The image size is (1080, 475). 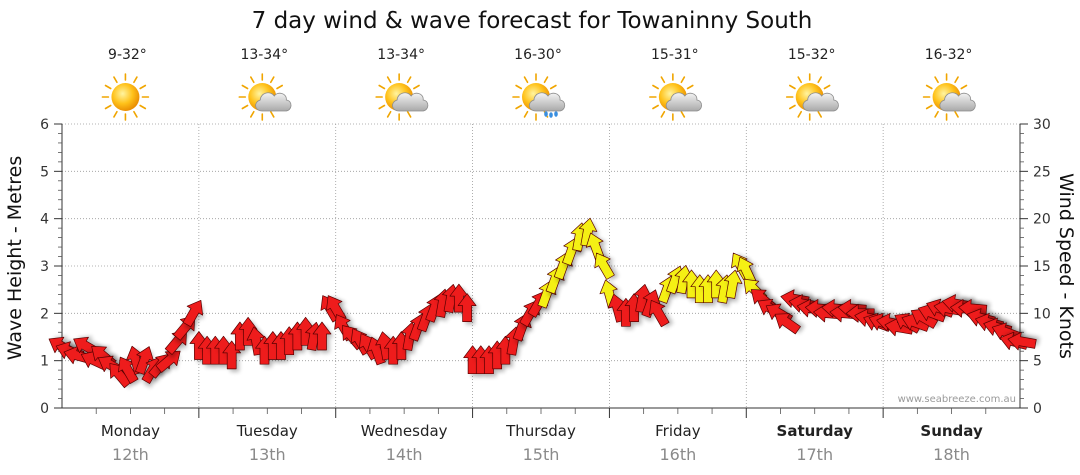 I want to click on sun-icon, so click(x=125, y=97).